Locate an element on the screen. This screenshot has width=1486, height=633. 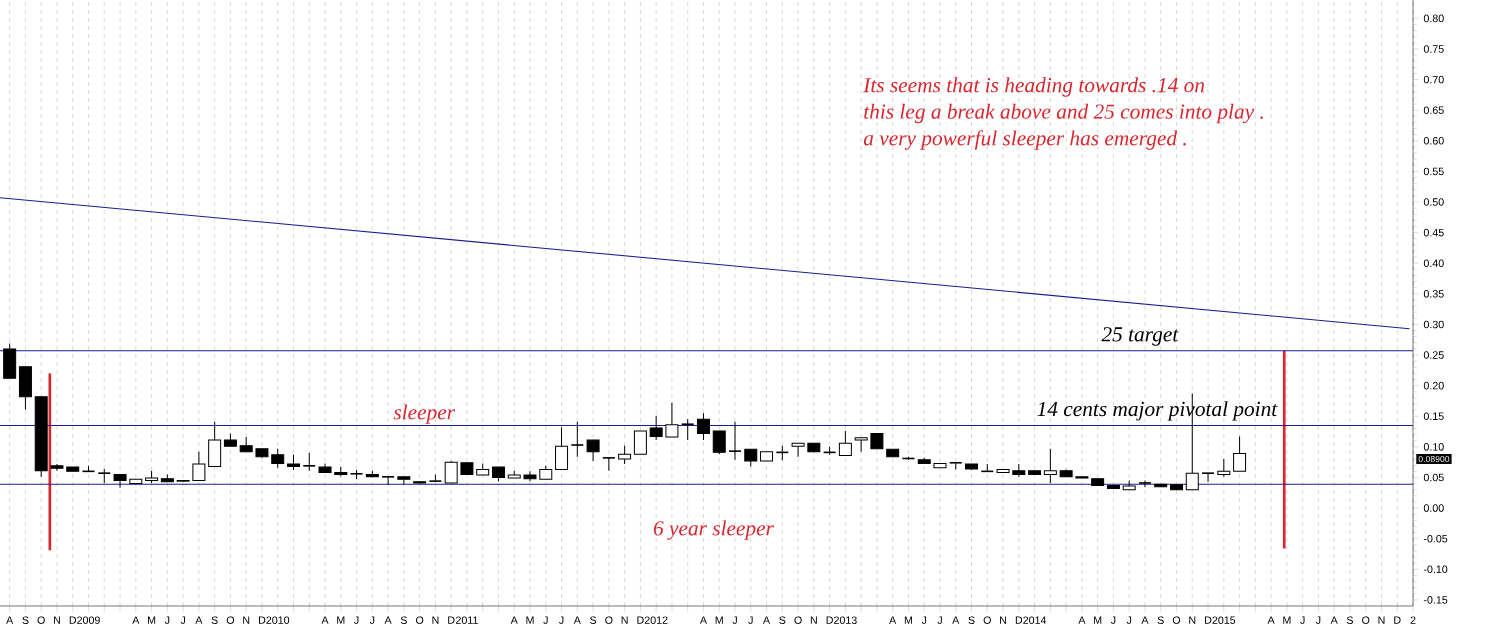
y-tick-label: 0.45 is located at coordinates (1433, 232).